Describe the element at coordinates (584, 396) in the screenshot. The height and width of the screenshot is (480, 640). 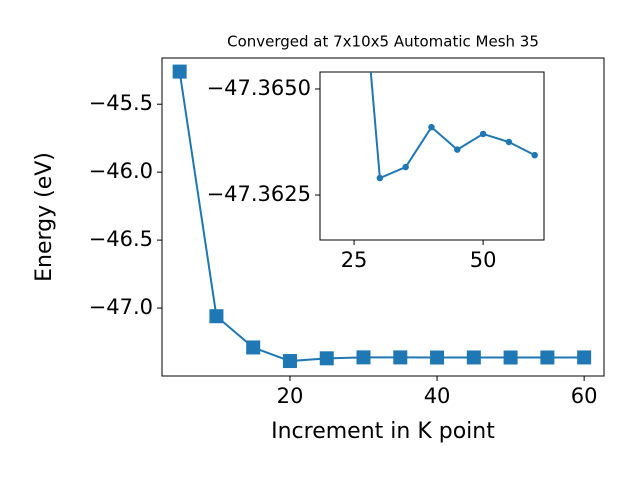
I see `x-tick-label: 60` at that location.